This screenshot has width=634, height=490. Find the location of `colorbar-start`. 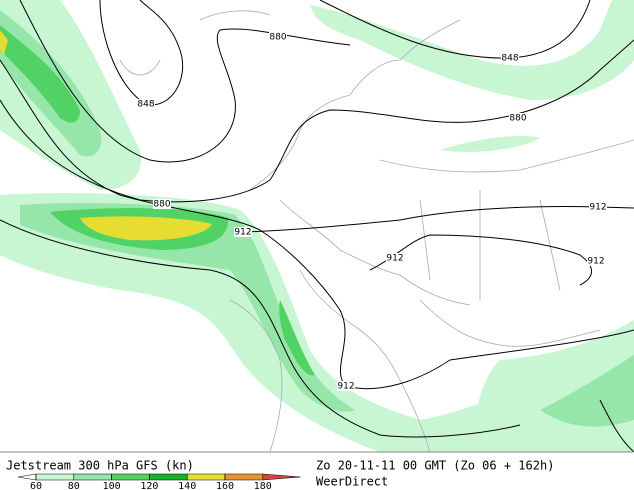

colorbar-start is located at coordinates (27, 477).